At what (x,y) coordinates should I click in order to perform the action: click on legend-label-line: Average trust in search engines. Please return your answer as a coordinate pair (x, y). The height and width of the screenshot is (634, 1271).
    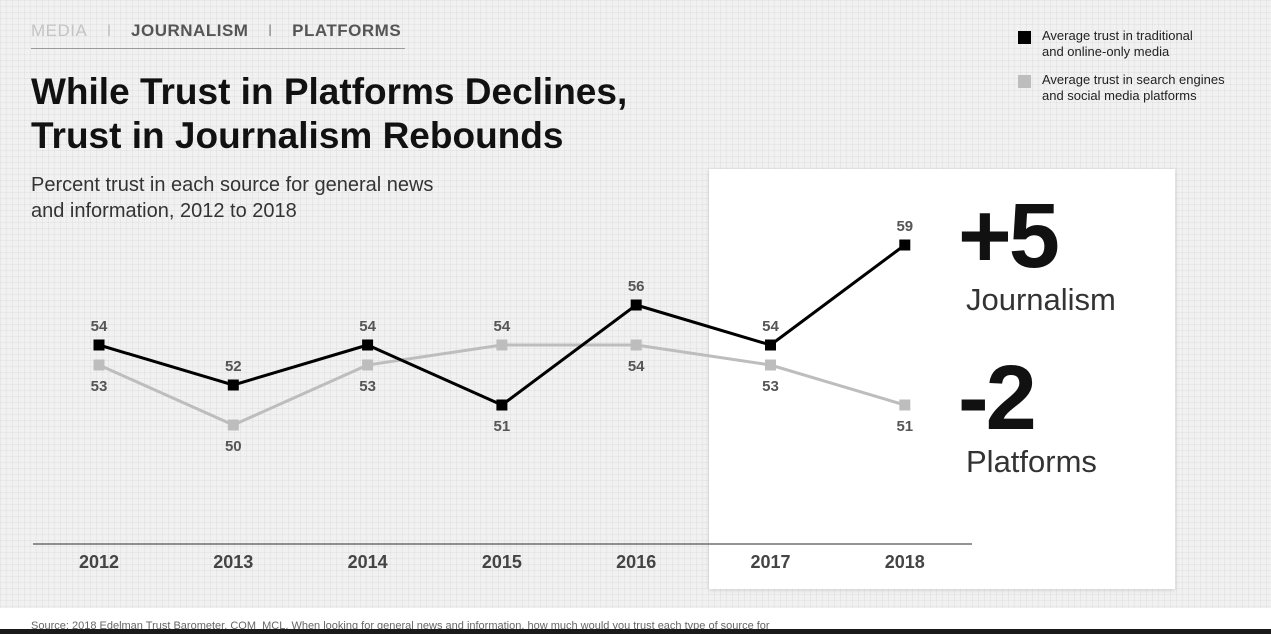
    Looking at the image, I should click on (1133, 79).